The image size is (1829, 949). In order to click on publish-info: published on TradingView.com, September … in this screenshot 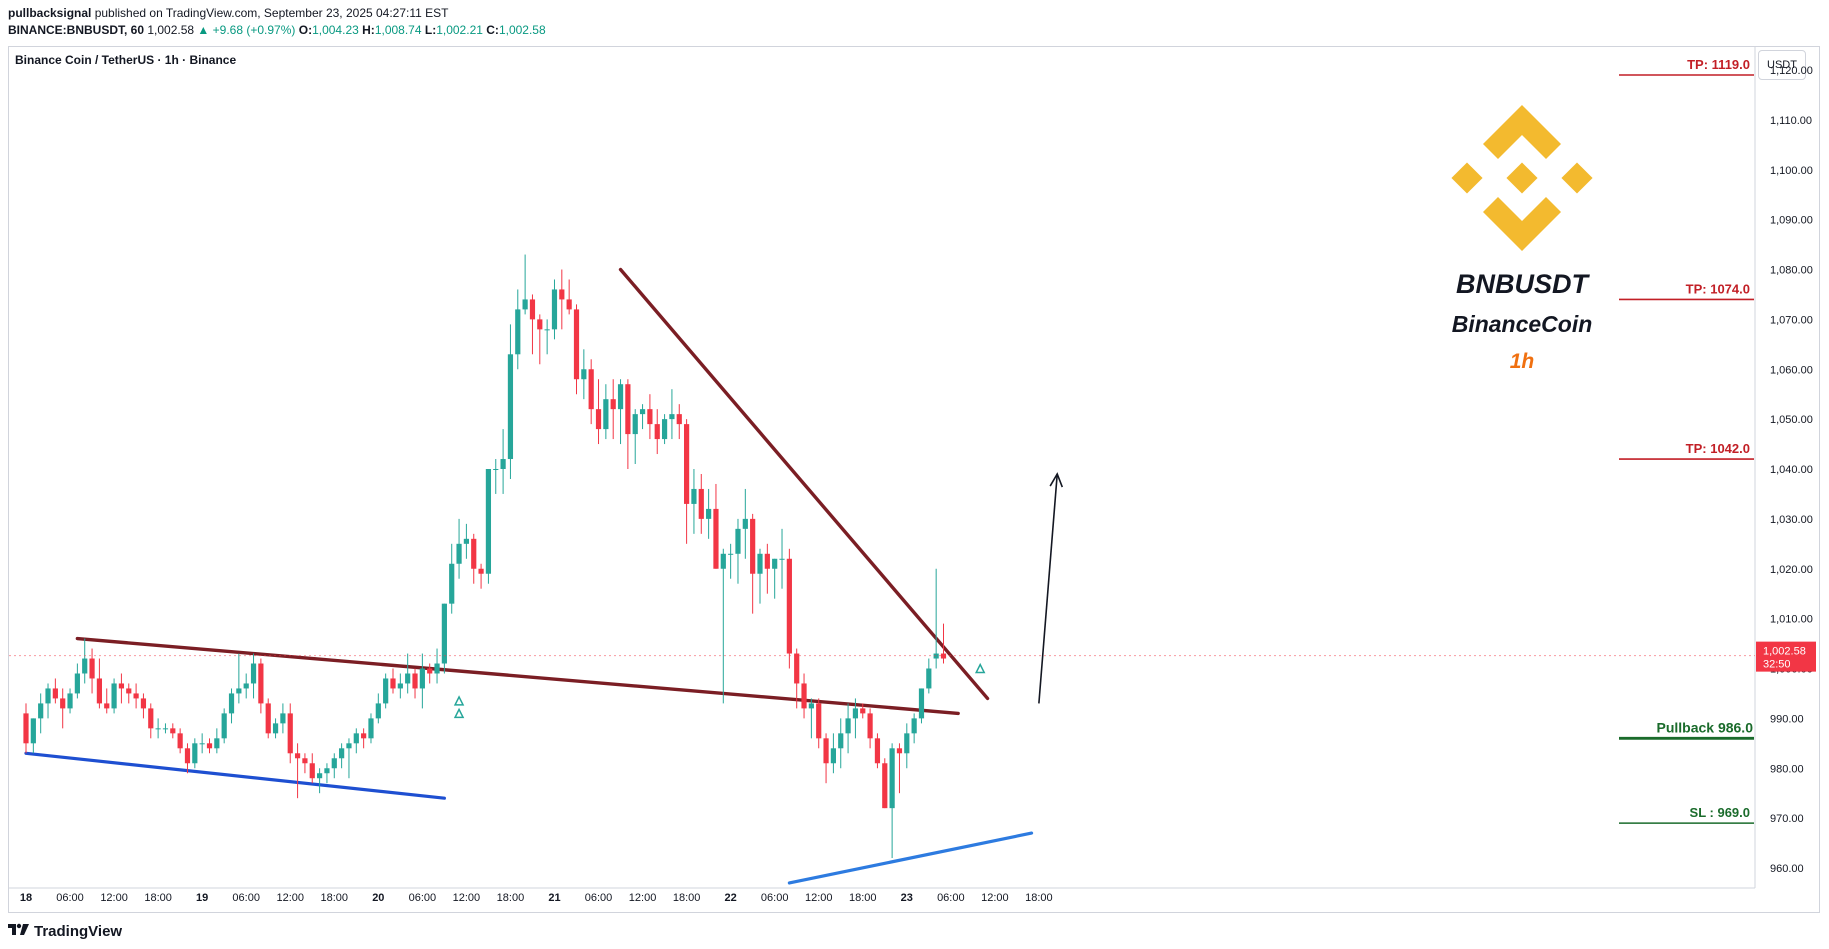, I will do `click(271, 13)`.